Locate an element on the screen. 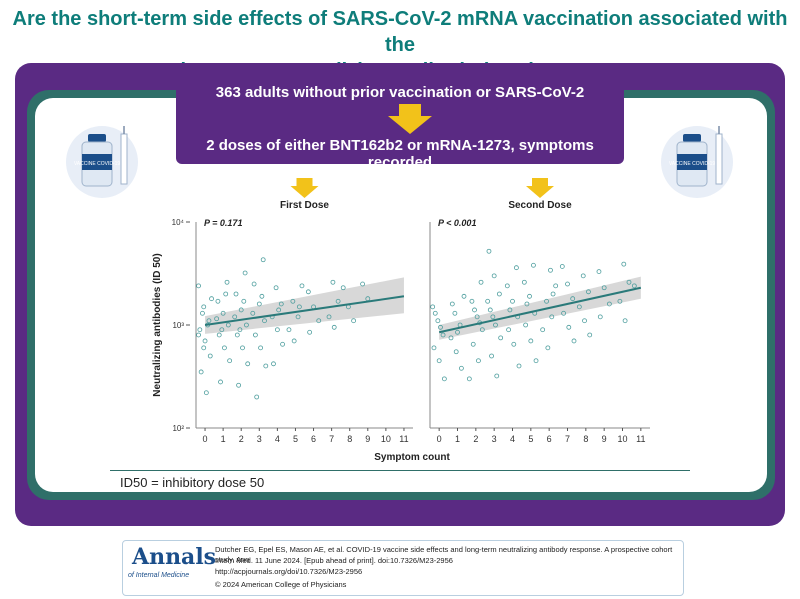 This screenshot has height=599, width=800. flow-arrow-icon is located at coordinates (410, 119).